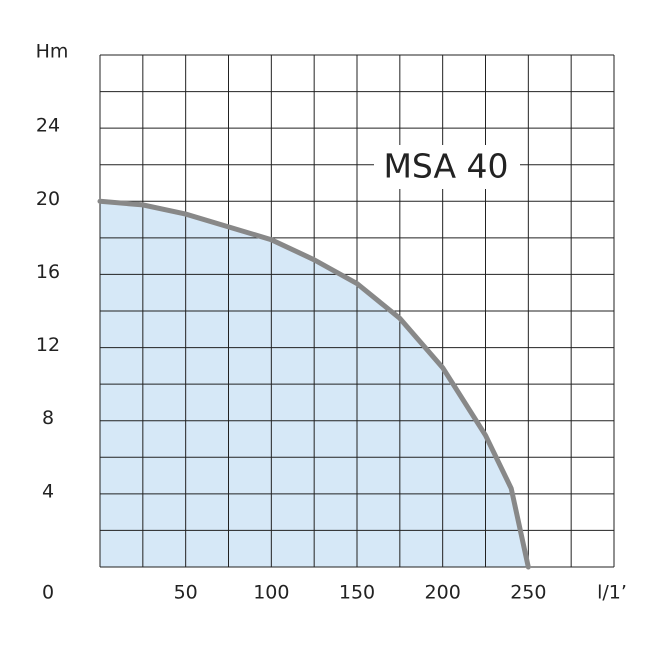 The width and height of the screenshot is (650, 650). What do you see at coordinates (48, 345) in the screenshot?
I see `y-tick-label: 12` at bounding box center [48, 345].